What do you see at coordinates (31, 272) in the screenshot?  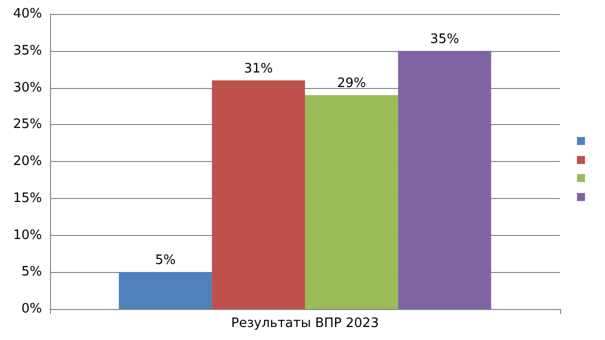 I see `y-tick-label: 5%` at bounding box center [31, 272].